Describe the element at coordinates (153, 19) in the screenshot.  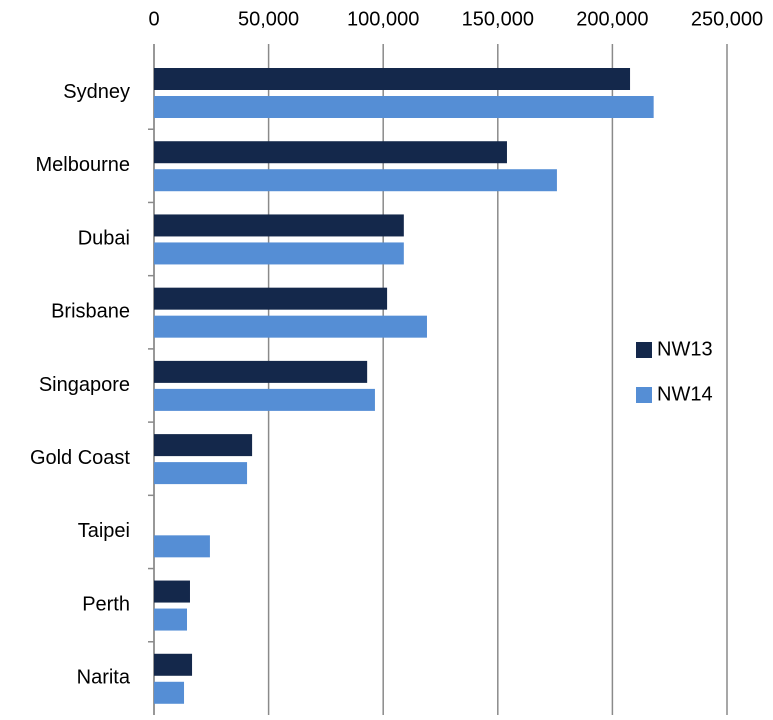
I see `x-tick-label: 0` at that location.